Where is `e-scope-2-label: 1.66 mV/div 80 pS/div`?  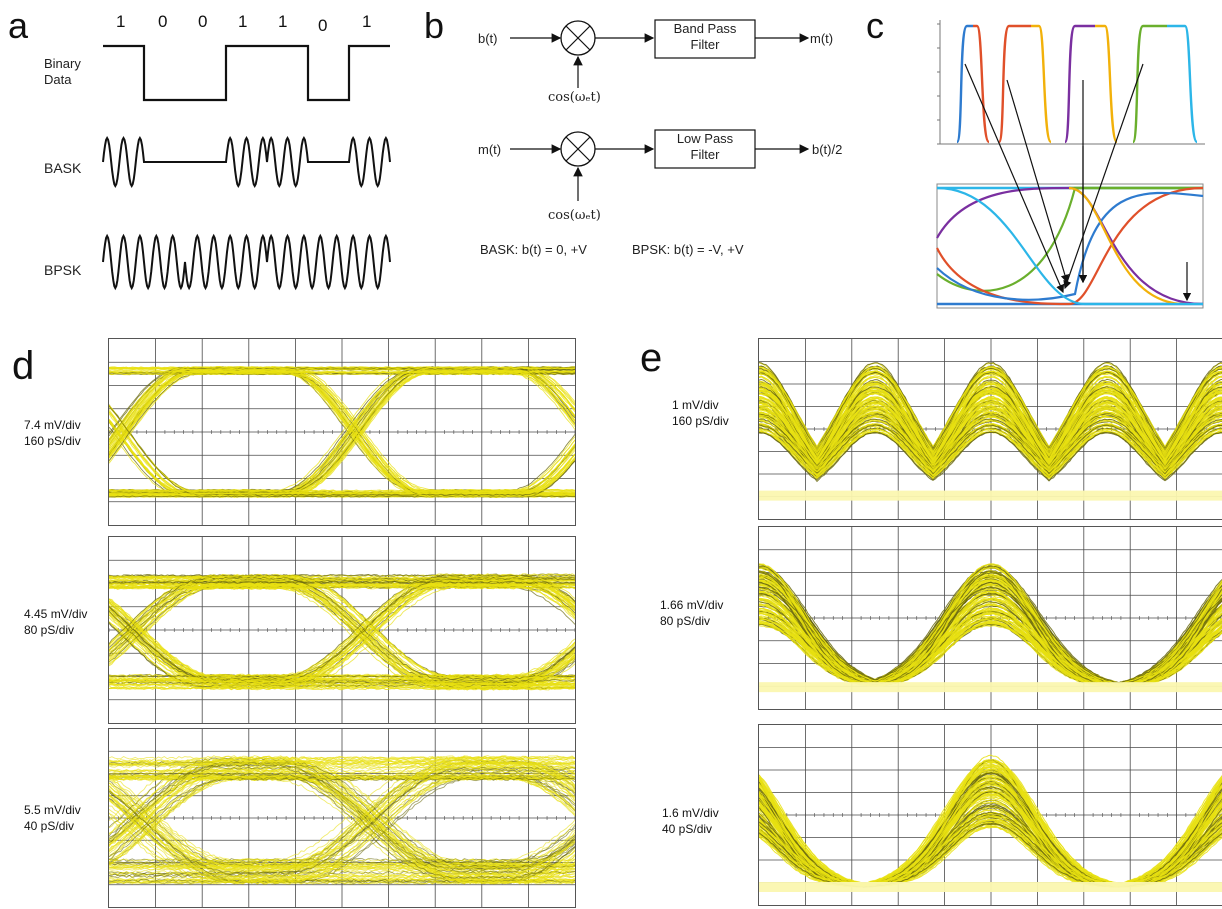 e-scope-2-label: 1.66 mV/div 80 pS/div is located at coordinates (692, 613).